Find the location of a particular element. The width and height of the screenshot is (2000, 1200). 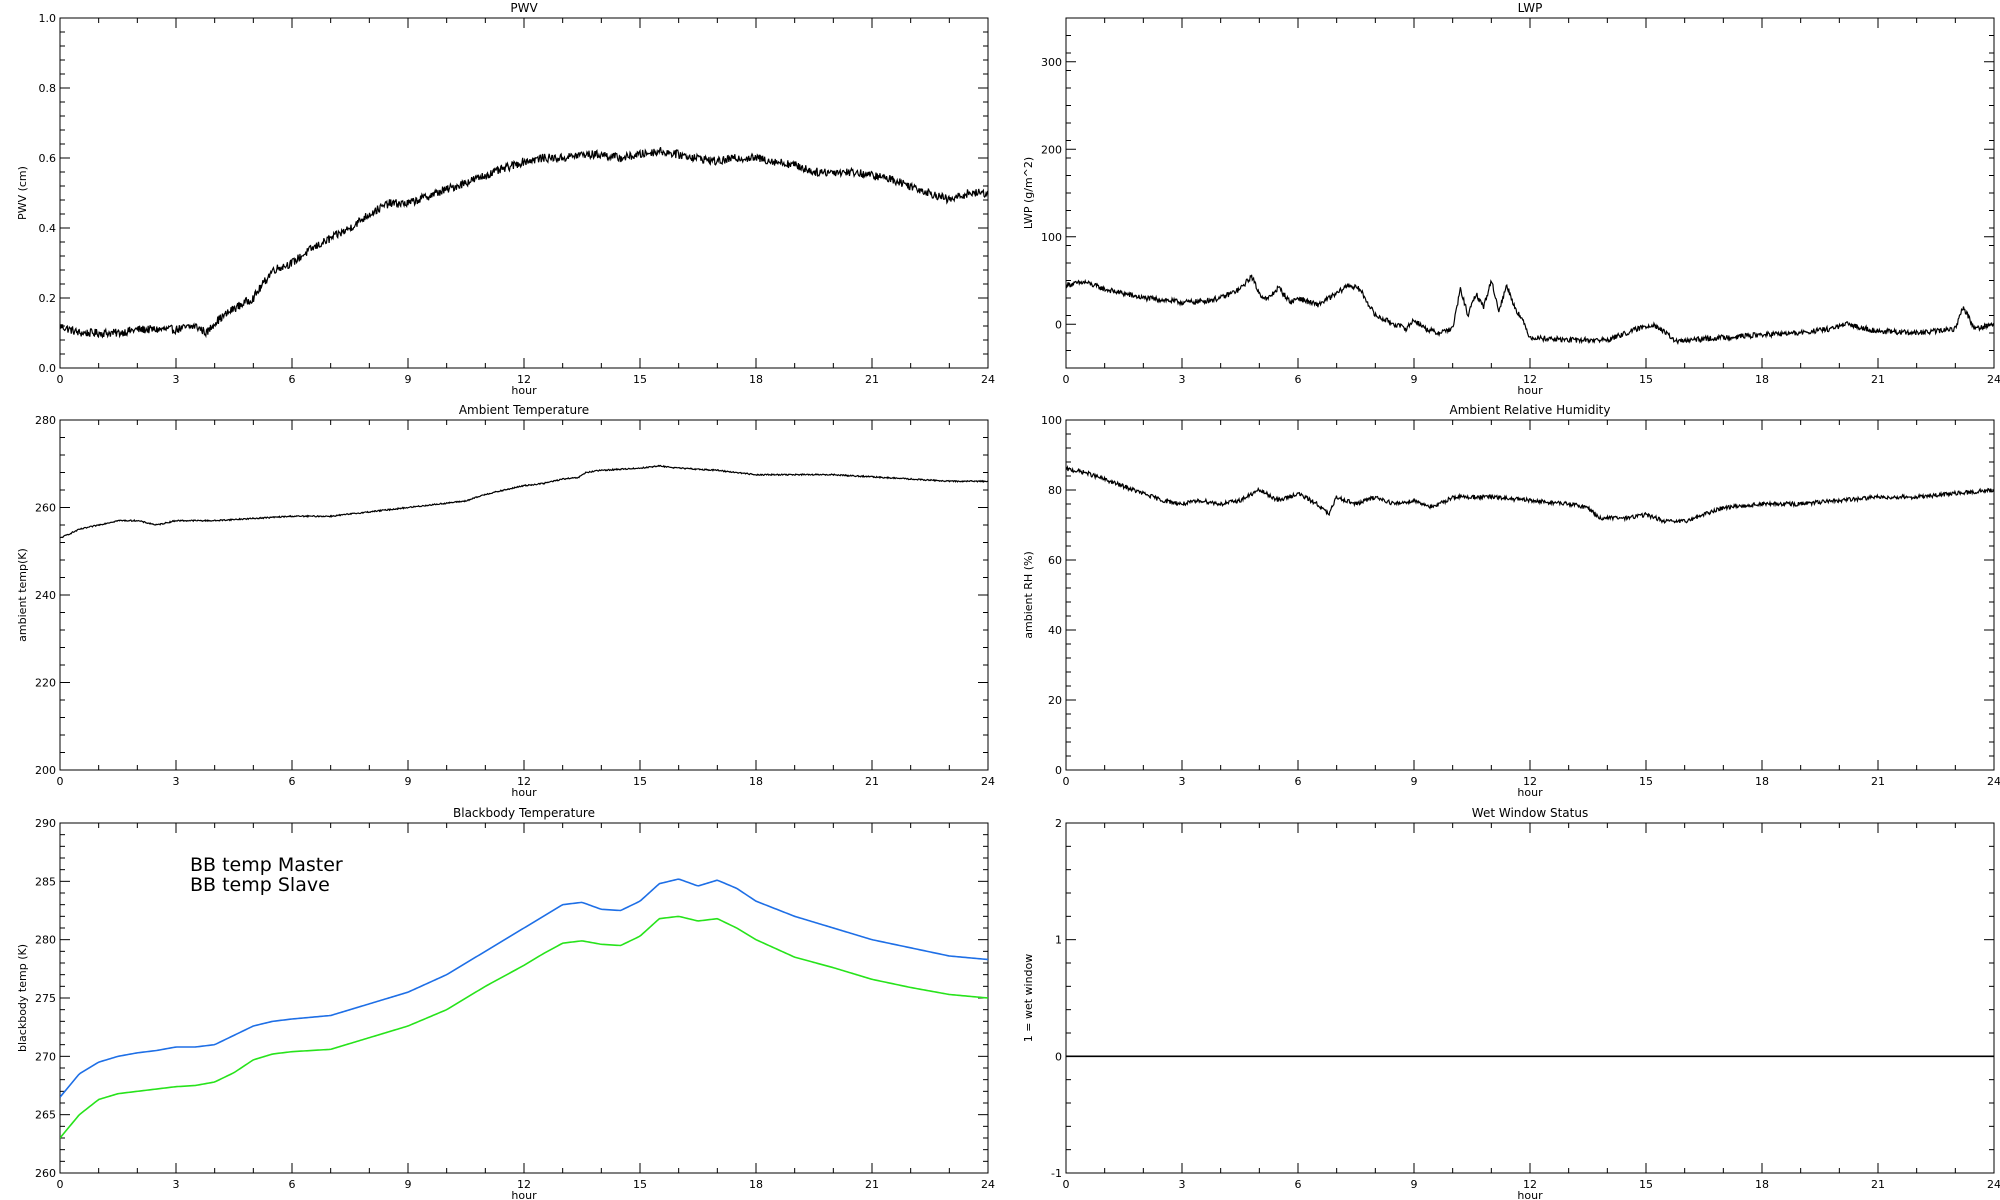

y-tick-label: 0.2 is located at coordinates (48, 298).